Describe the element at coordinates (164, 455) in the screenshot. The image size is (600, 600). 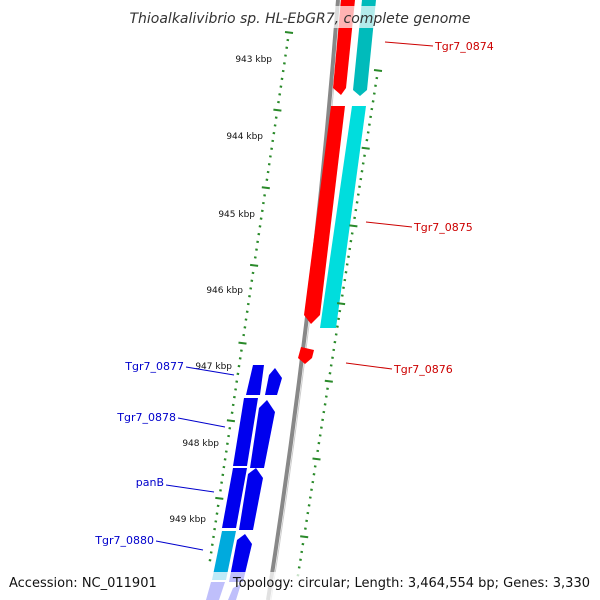
I see `reverse-gene-labels: Tgr7_0877 Tgr7_0878 panB Tgr7_0880` at that location.